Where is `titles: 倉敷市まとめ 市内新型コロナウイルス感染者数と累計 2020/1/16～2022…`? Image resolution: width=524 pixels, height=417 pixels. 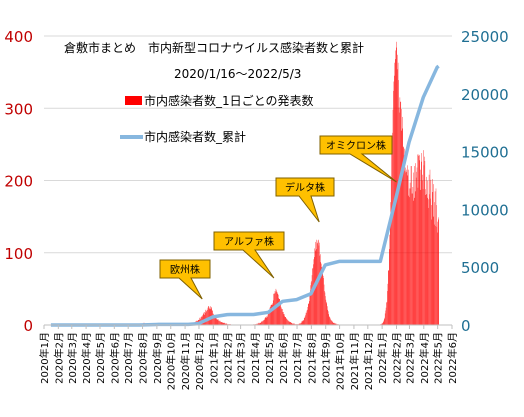 titles: 倉敷市まとめ 市内新型コロナウイルス感染者数と累計 2020/1/16～2022… is located at coordinates (214, 60).